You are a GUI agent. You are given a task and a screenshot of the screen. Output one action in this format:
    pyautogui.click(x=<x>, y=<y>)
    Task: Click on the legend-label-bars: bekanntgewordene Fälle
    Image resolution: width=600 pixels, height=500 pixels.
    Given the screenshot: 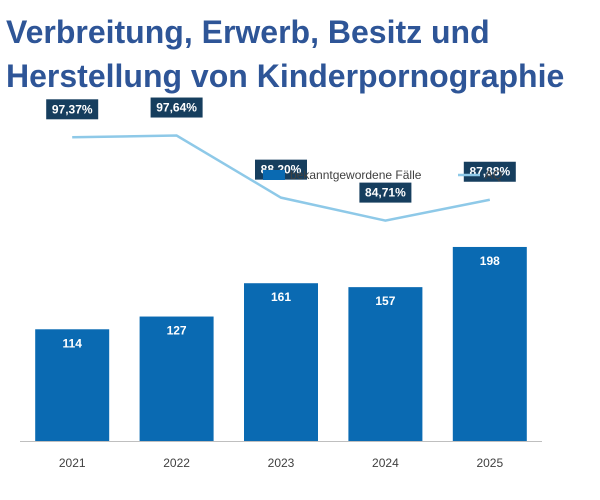 What is the action you would take?
    pyautogui.click(x=356, y=175)
    